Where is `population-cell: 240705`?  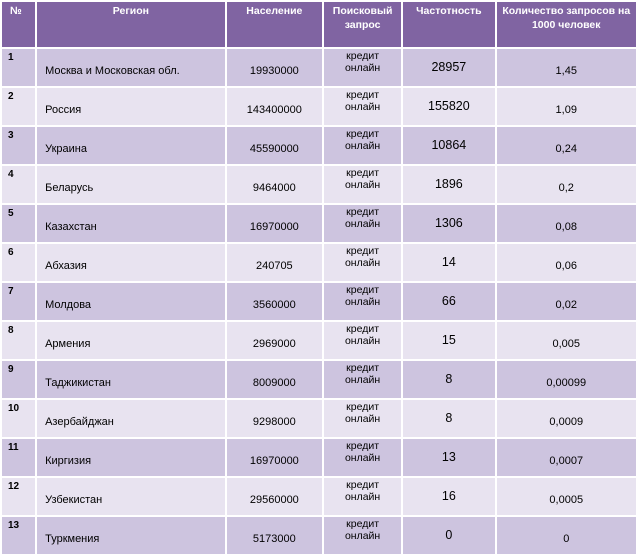
population-cell: 240705 is located at coordinates (274, 262).